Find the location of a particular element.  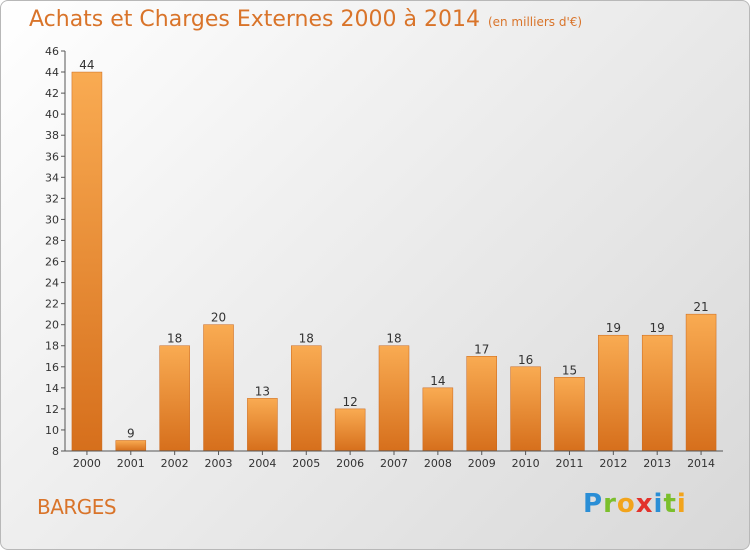

x-tick-label: 2006 is located at coordinates (350, 463).